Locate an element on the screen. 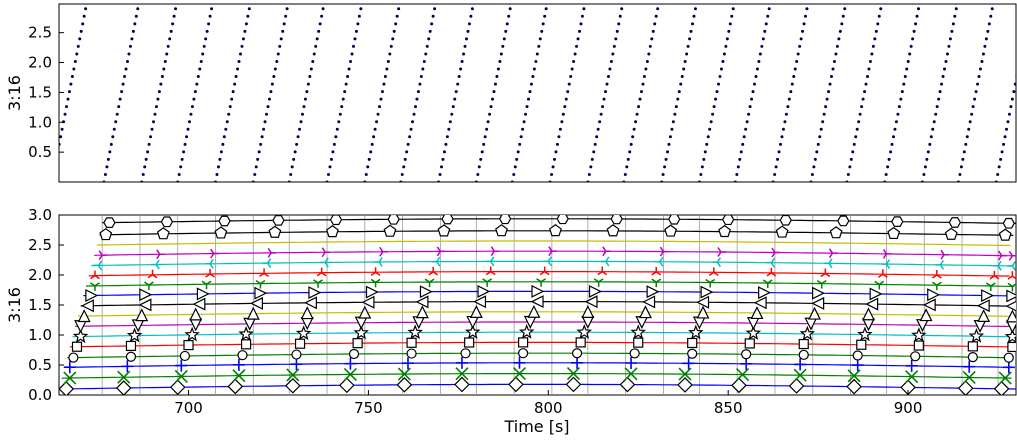 Image resolution: width=1017 pixels, height=442 pixels. marker-group is located at coordinates (546, 313).